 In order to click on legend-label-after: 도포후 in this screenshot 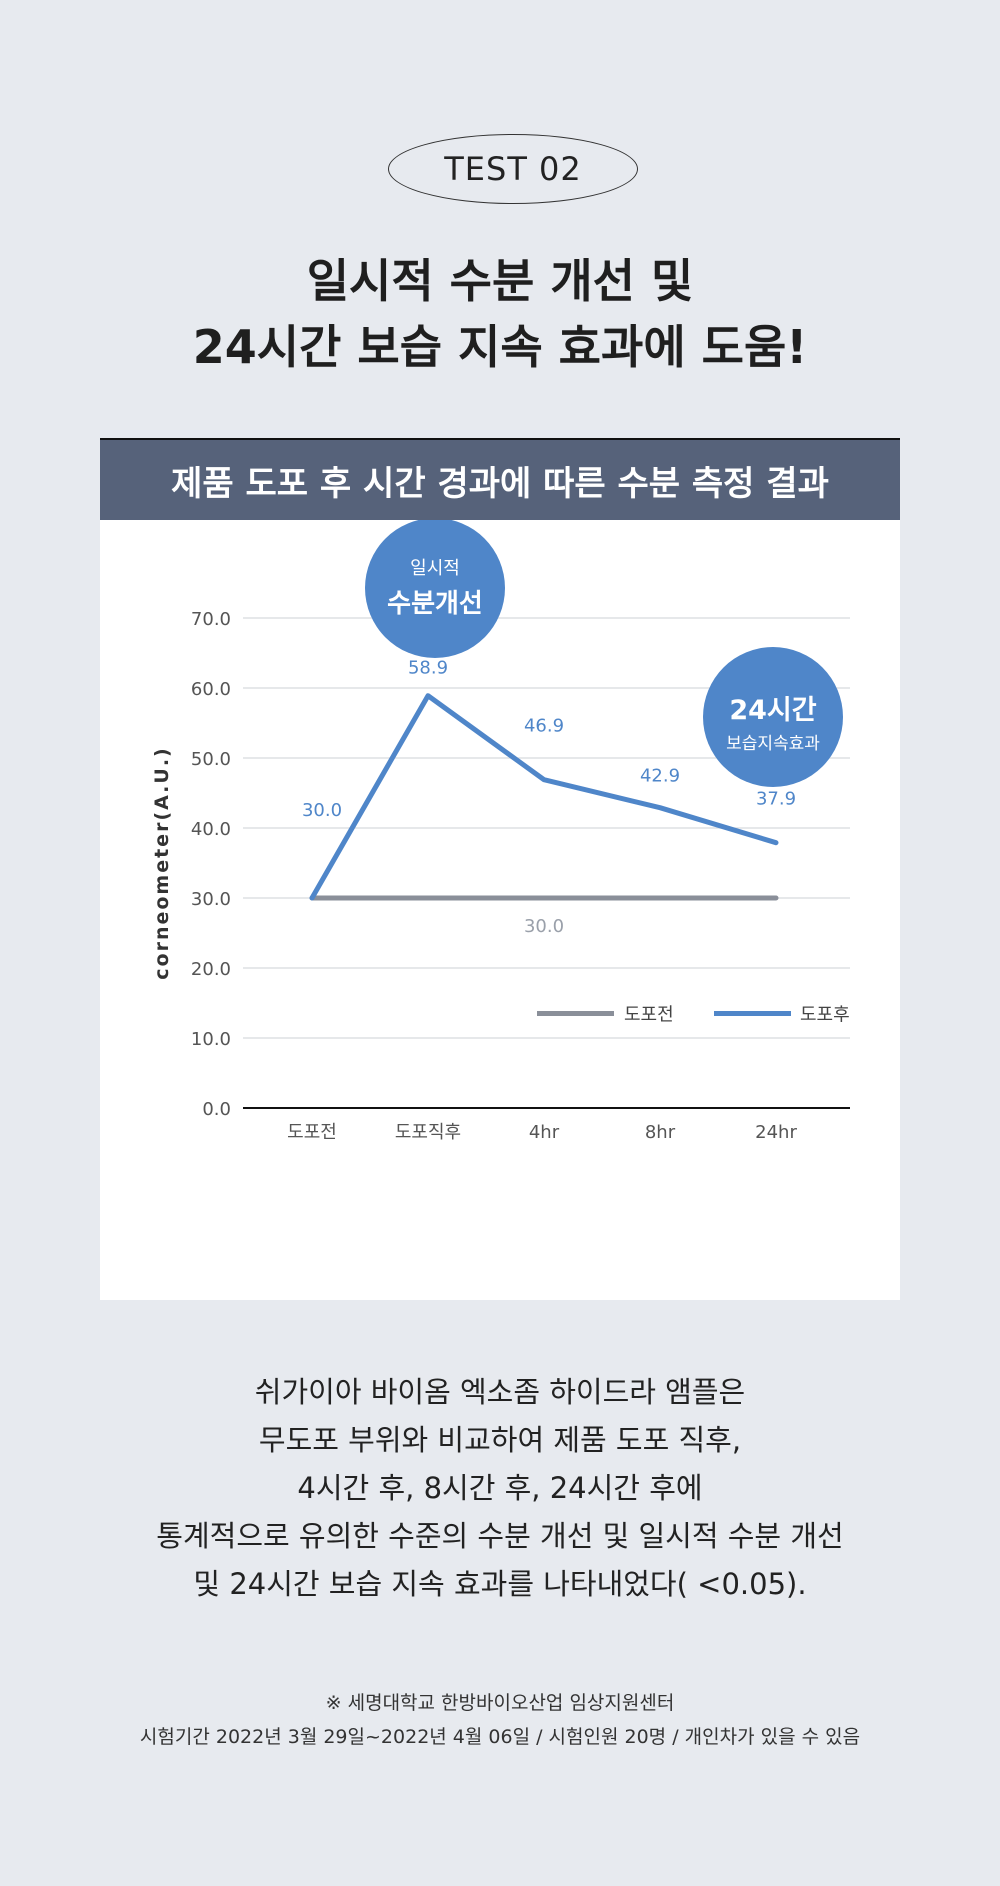, I will do `click(825, 1015)`.